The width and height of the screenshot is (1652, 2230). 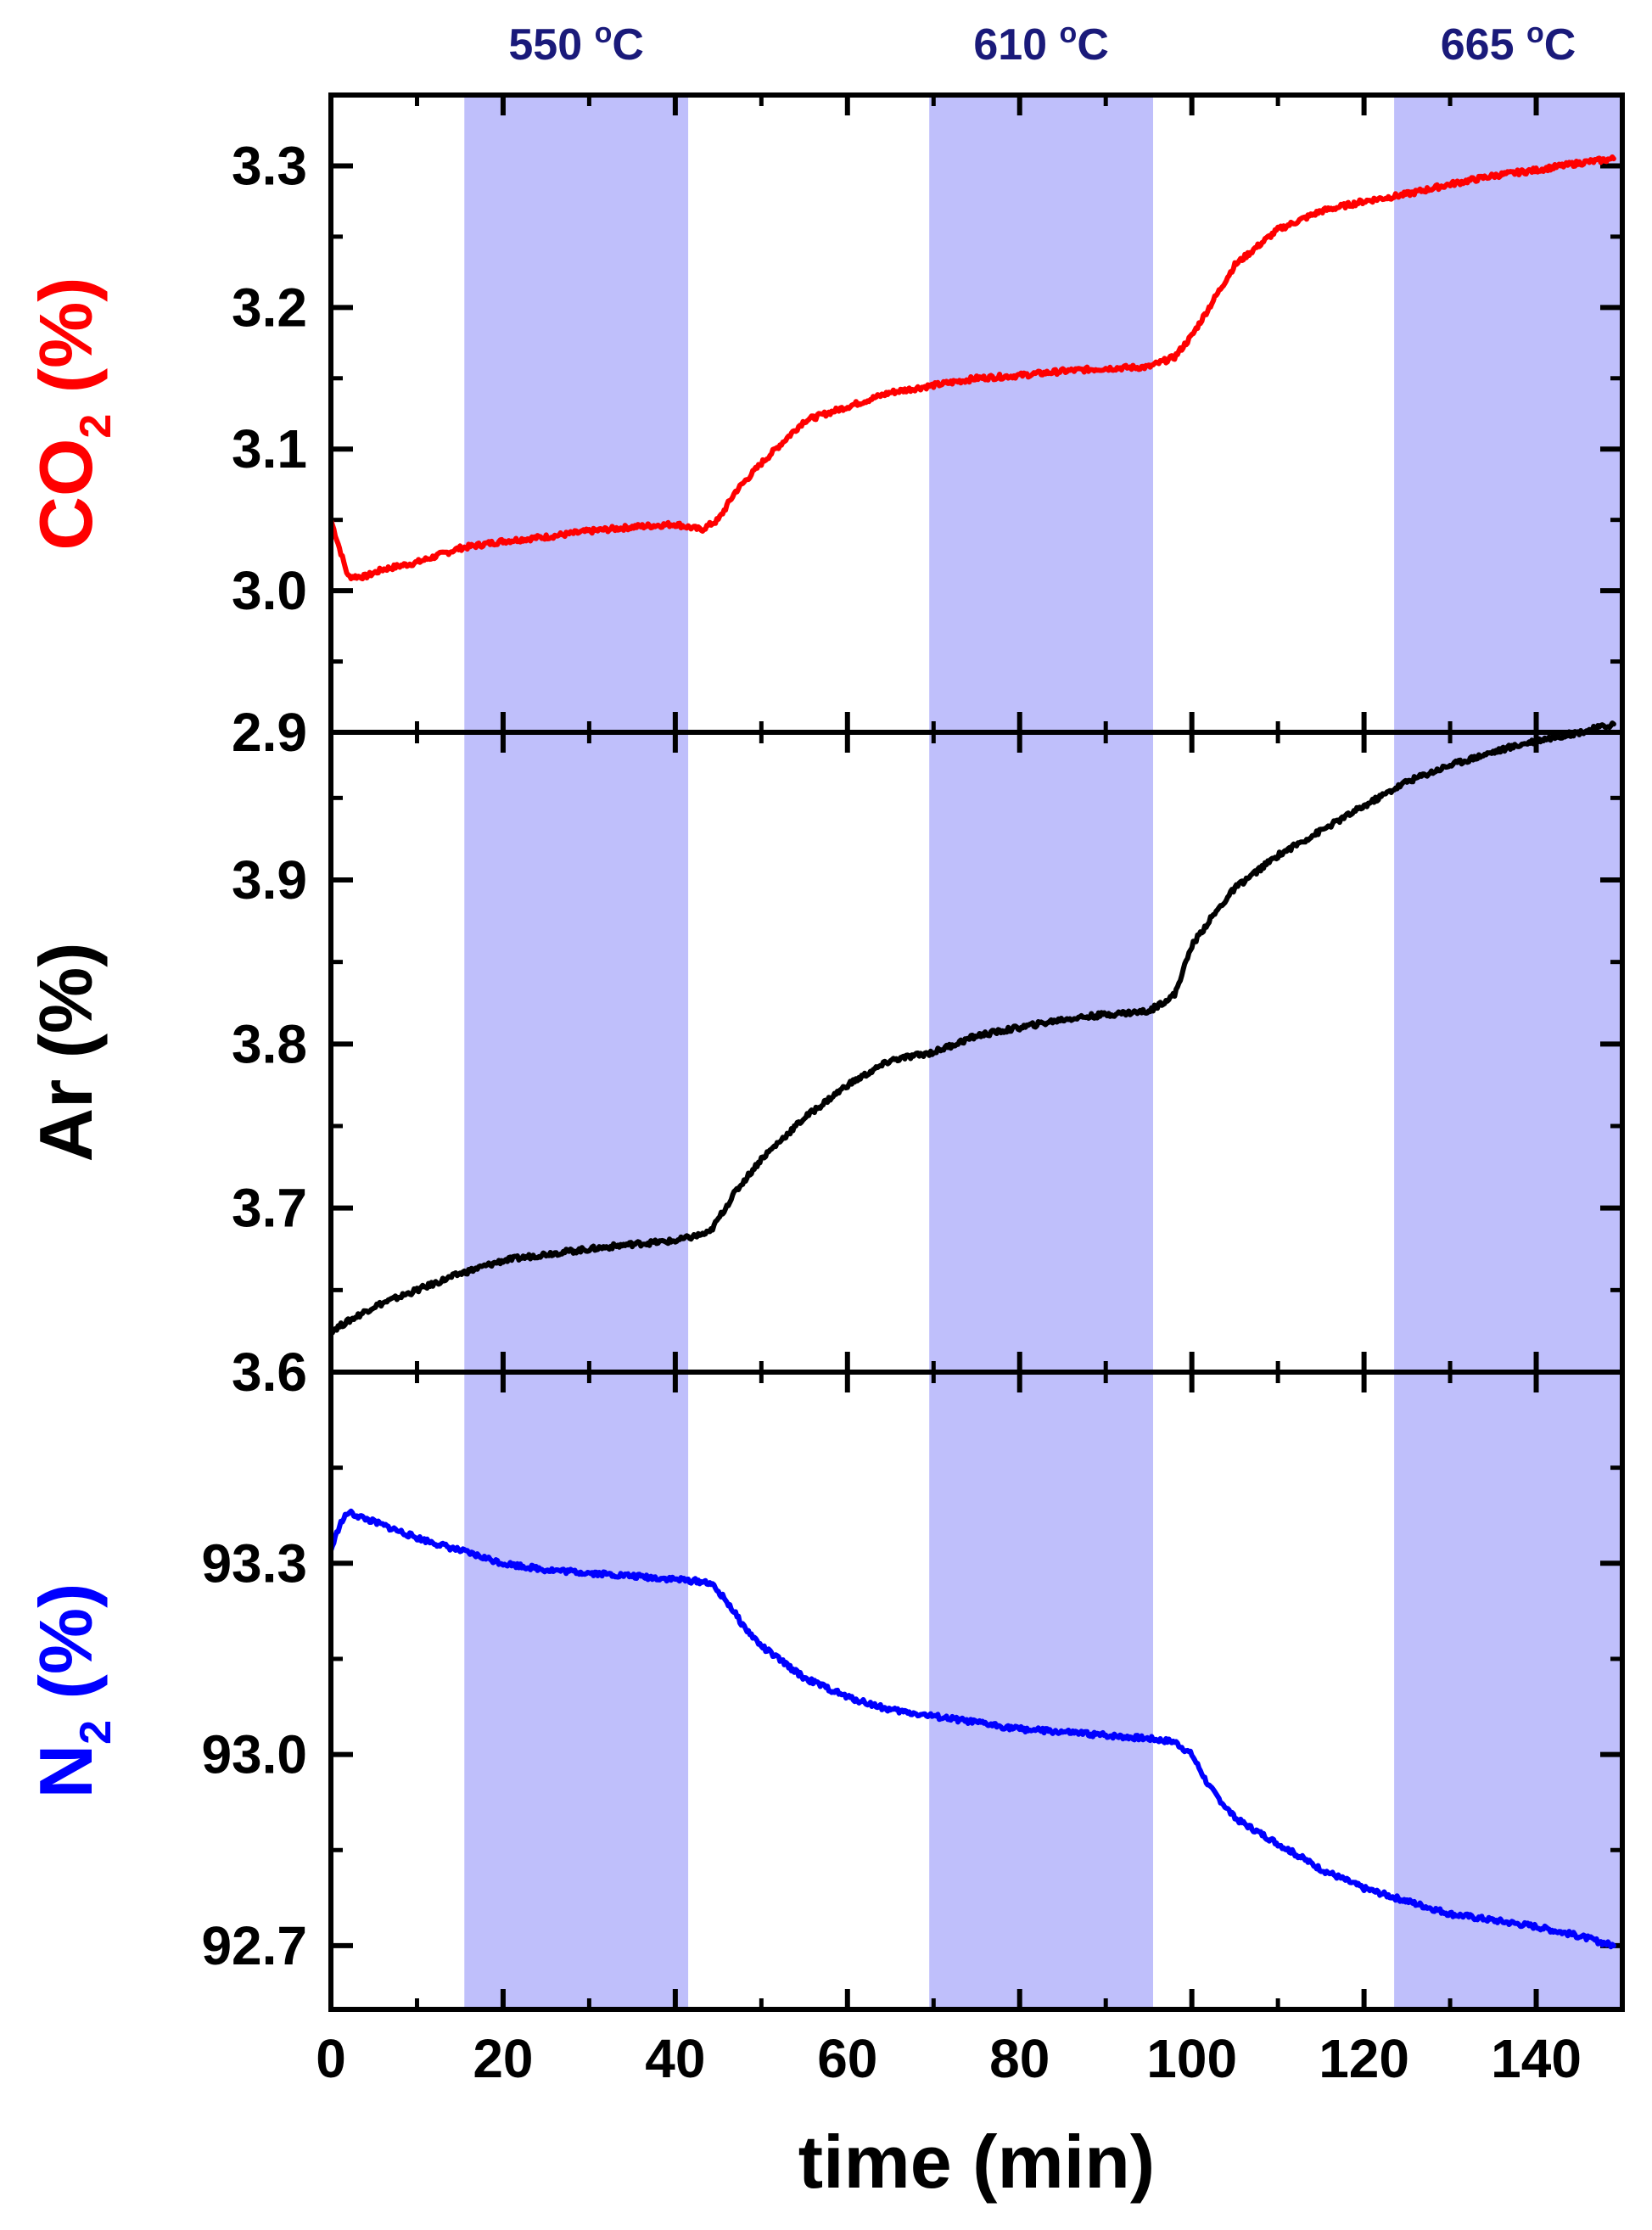 I want to click on y-axis-label-bottom: N2 (%), so click(x=72, y=1691).